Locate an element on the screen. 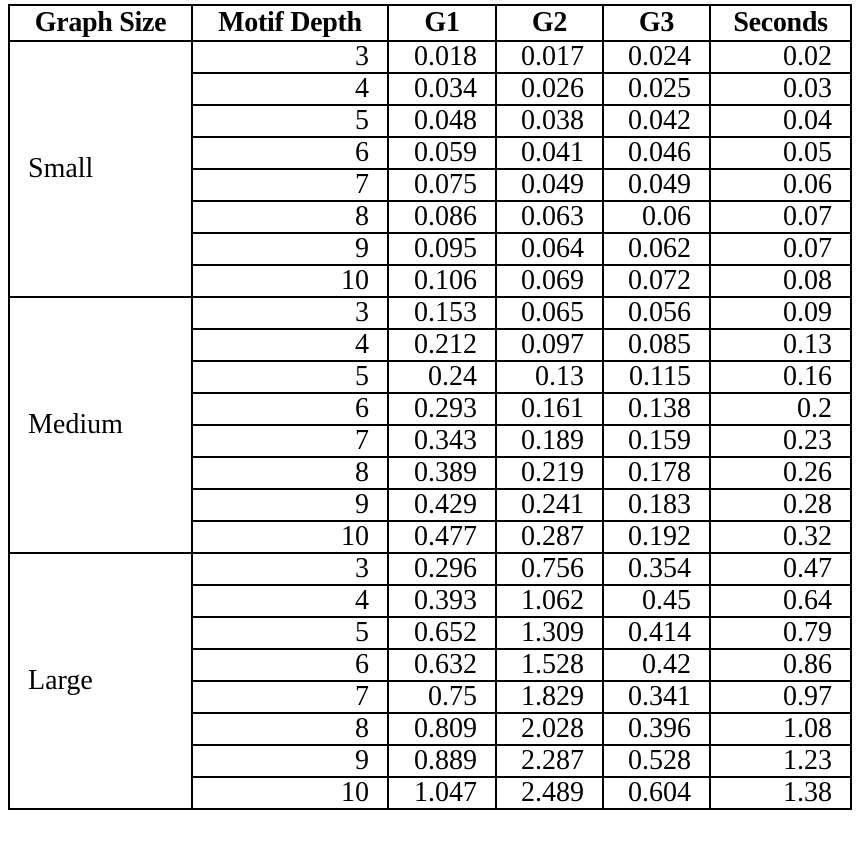 This screenshot has width=860, height=848. header-graph-size: Graph Size is located at coordinates (100, 23).